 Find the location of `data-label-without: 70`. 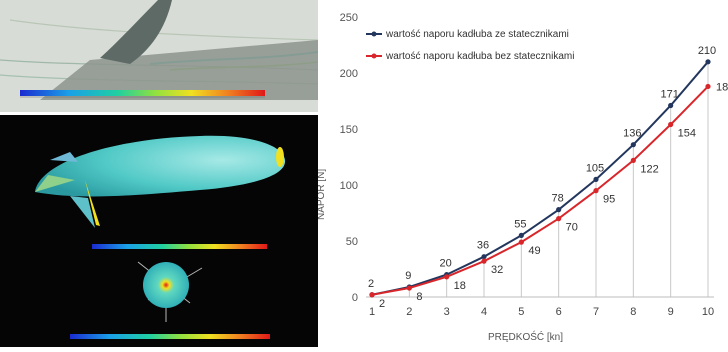

data-label-without: 70 is located at coordinates (572, 228).